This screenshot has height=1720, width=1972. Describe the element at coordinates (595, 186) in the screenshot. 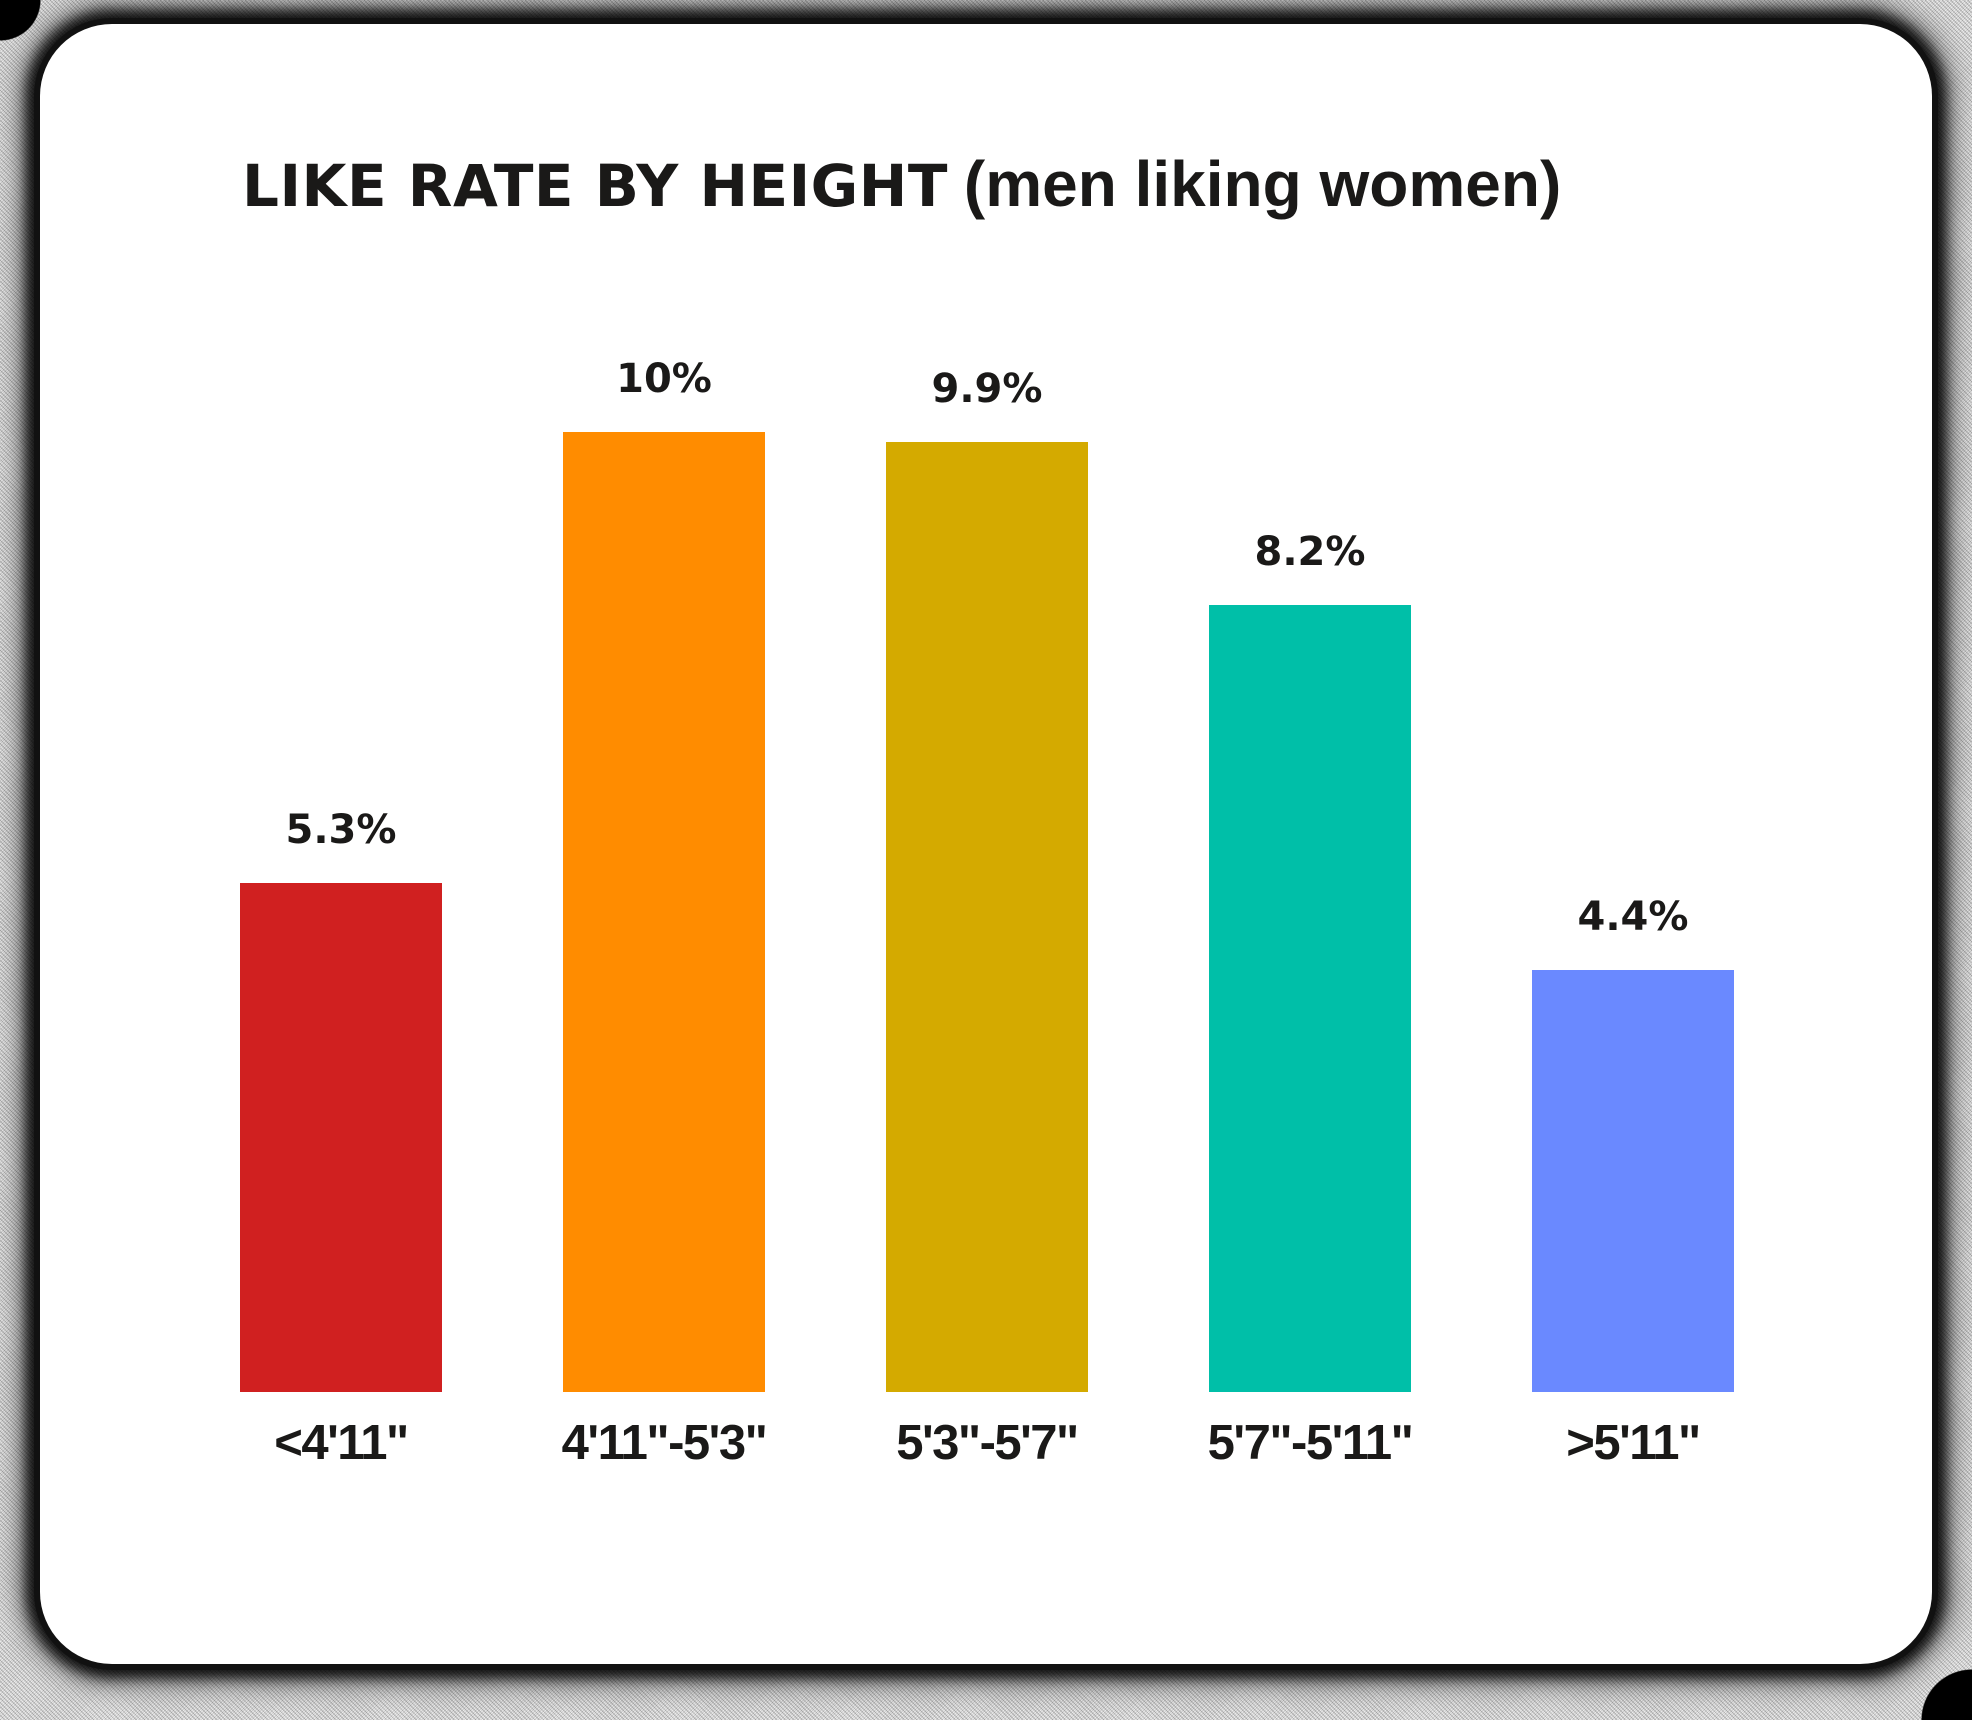

I see `chart-title-main: LIKE RATE BY HEIGHT` at that location.